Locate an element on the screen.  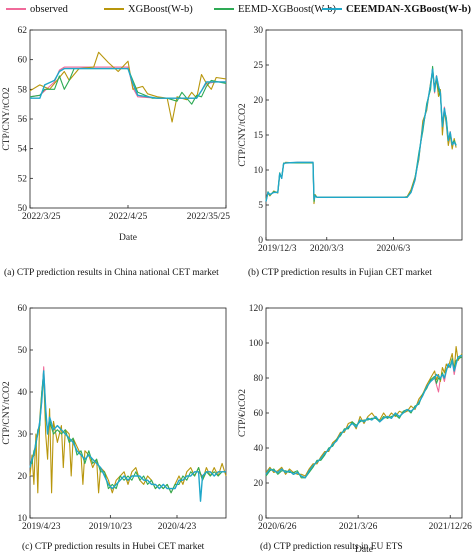
y-tick-label-d-3: 60 is located at coordinates (259, 414).